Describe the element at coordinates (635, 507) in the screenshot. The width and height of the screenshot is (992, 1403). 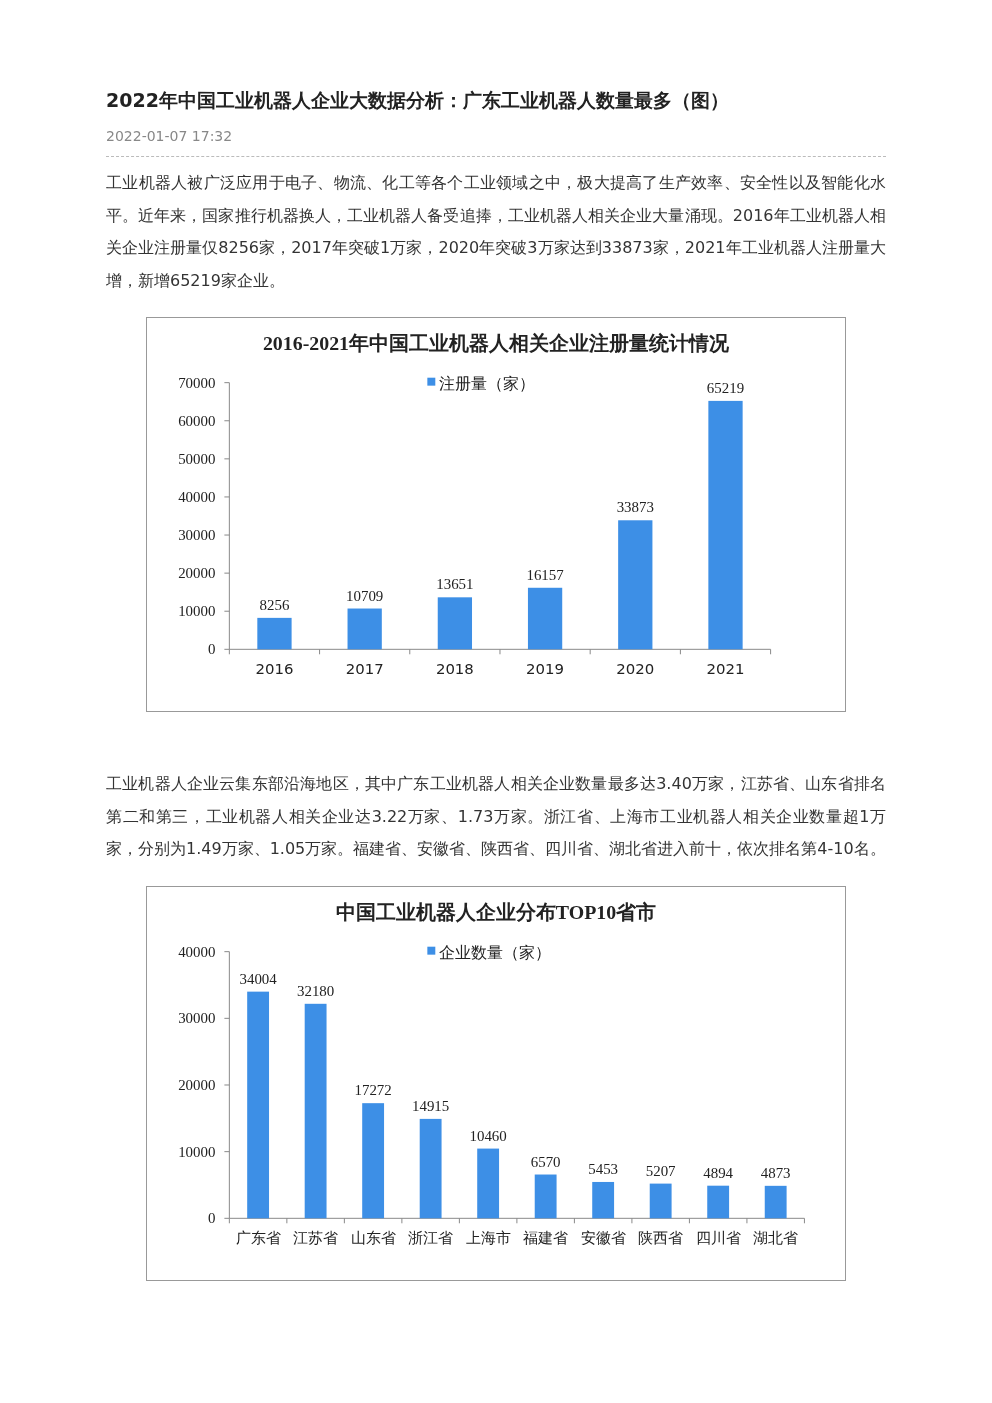
I see `data-label: 33873` at that location.